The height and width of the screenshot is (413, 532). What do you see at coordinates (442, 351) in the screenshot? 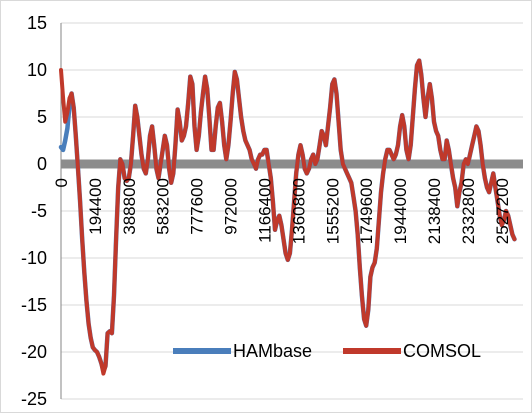
I see `legend-label-comsol: COMSOL` at bounding box center [442, 351].